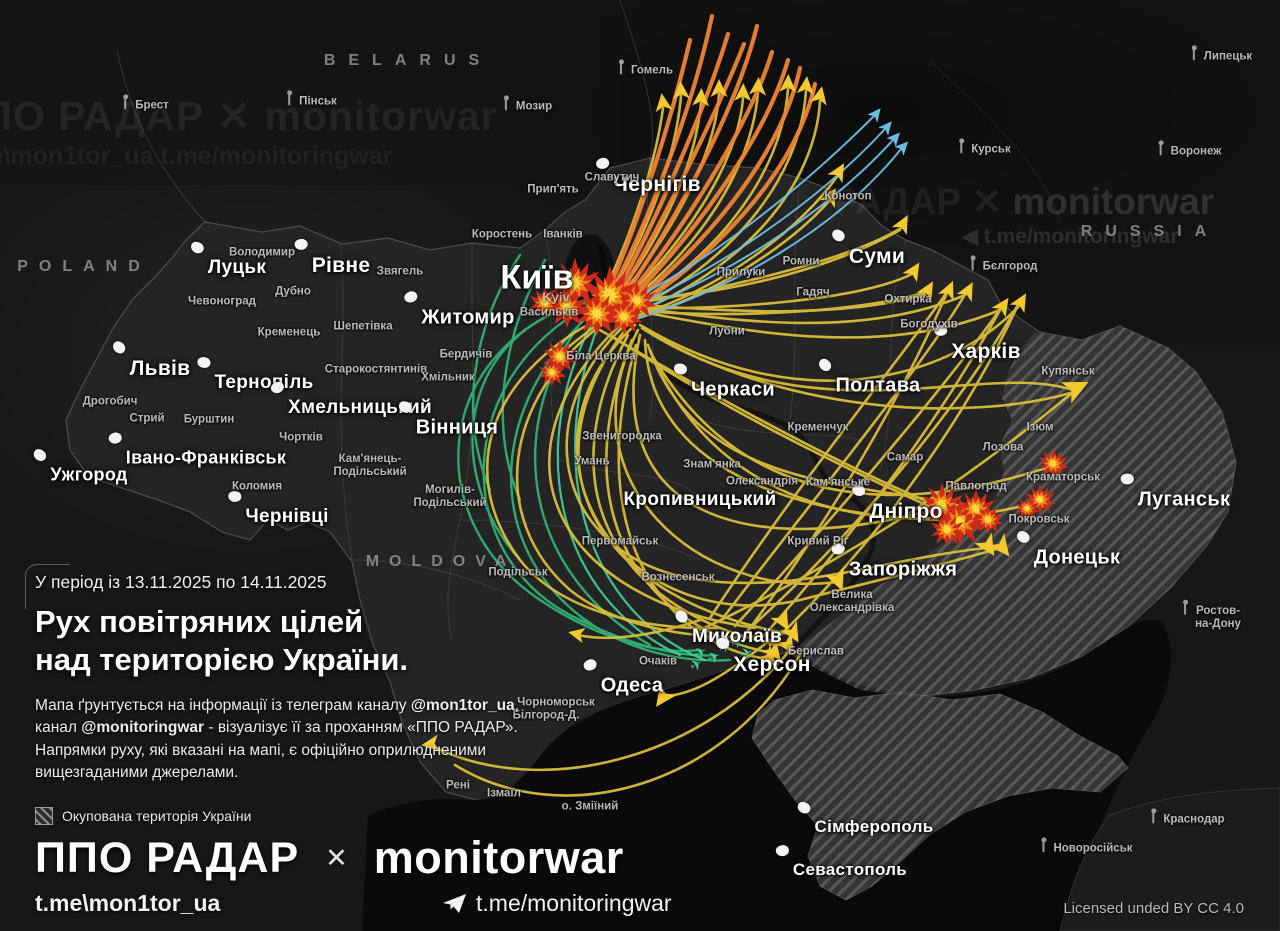  I want to click on city-label: Очаків, so click(658, 661).